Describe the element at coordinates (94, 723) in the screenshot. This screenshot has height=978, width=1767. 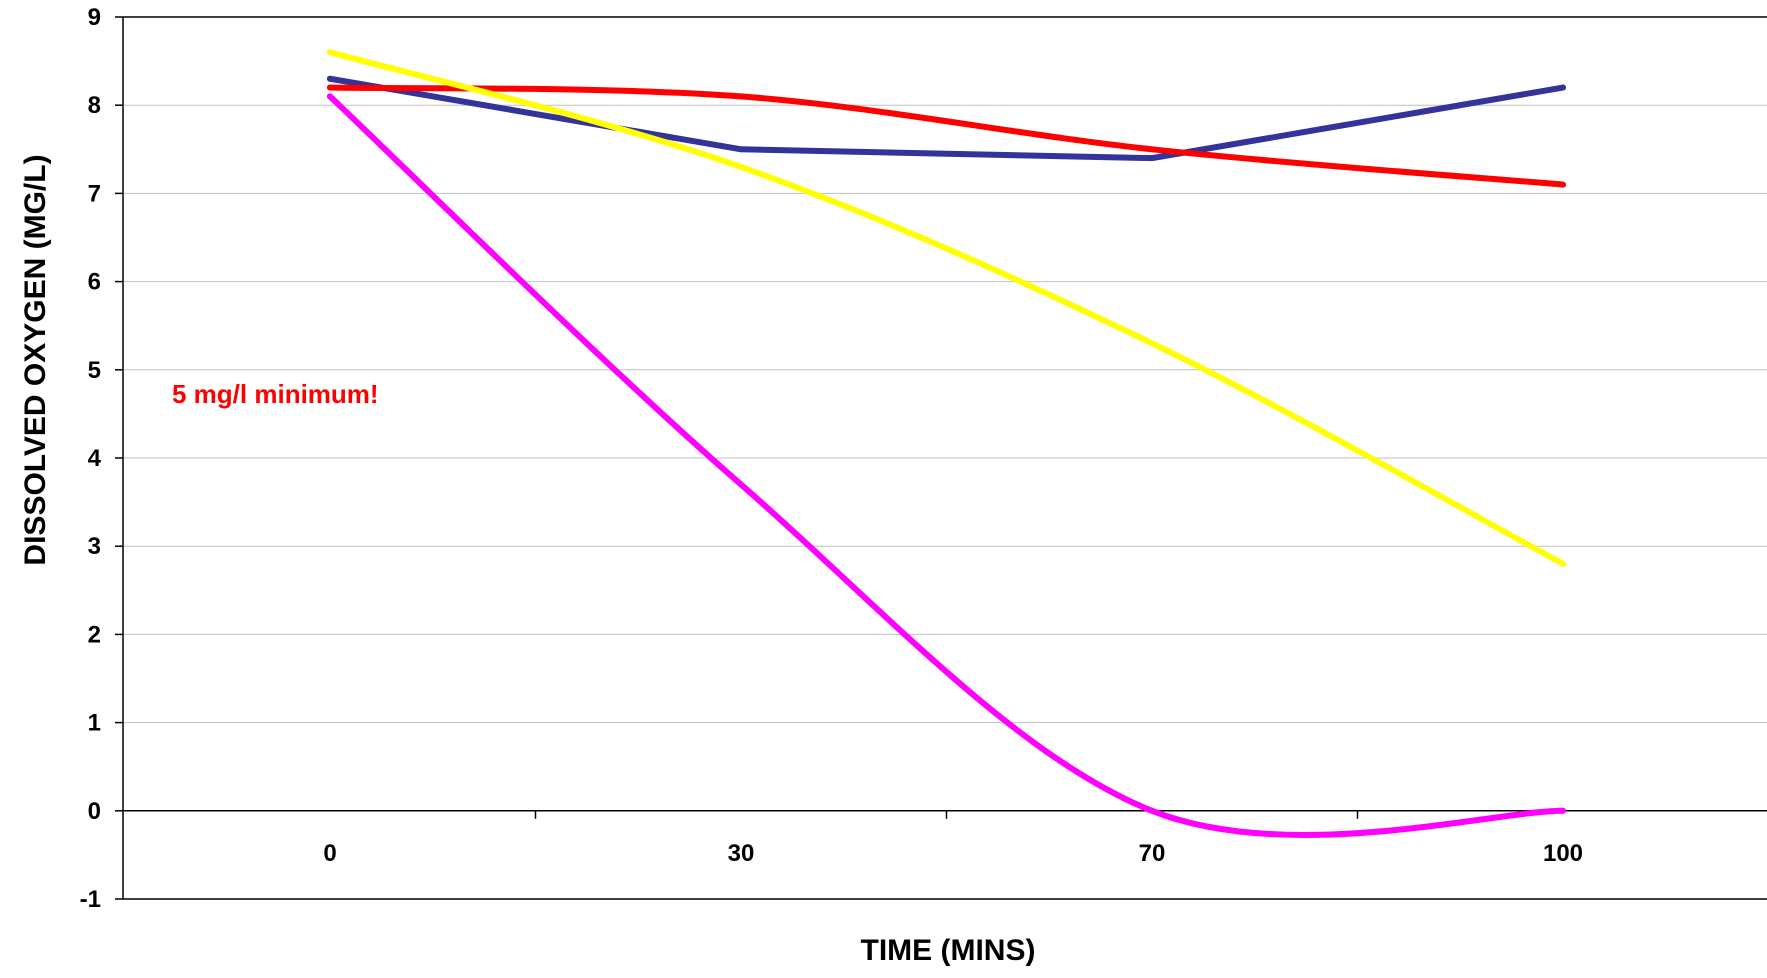
I see `y-tick-label: 1` at that location.